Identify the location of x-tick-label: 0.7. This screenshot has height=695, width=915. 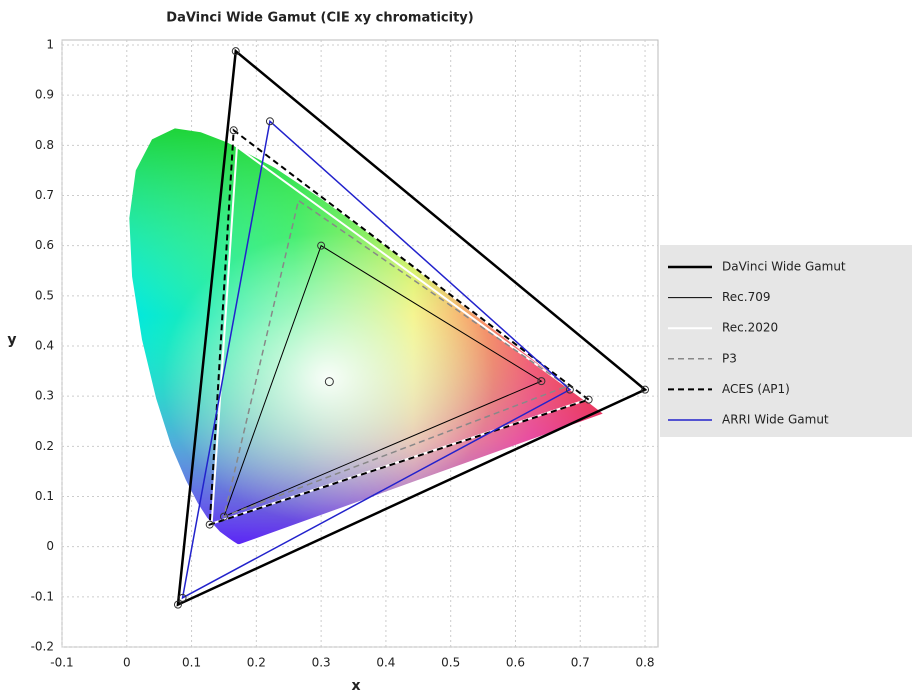
(580, 663).